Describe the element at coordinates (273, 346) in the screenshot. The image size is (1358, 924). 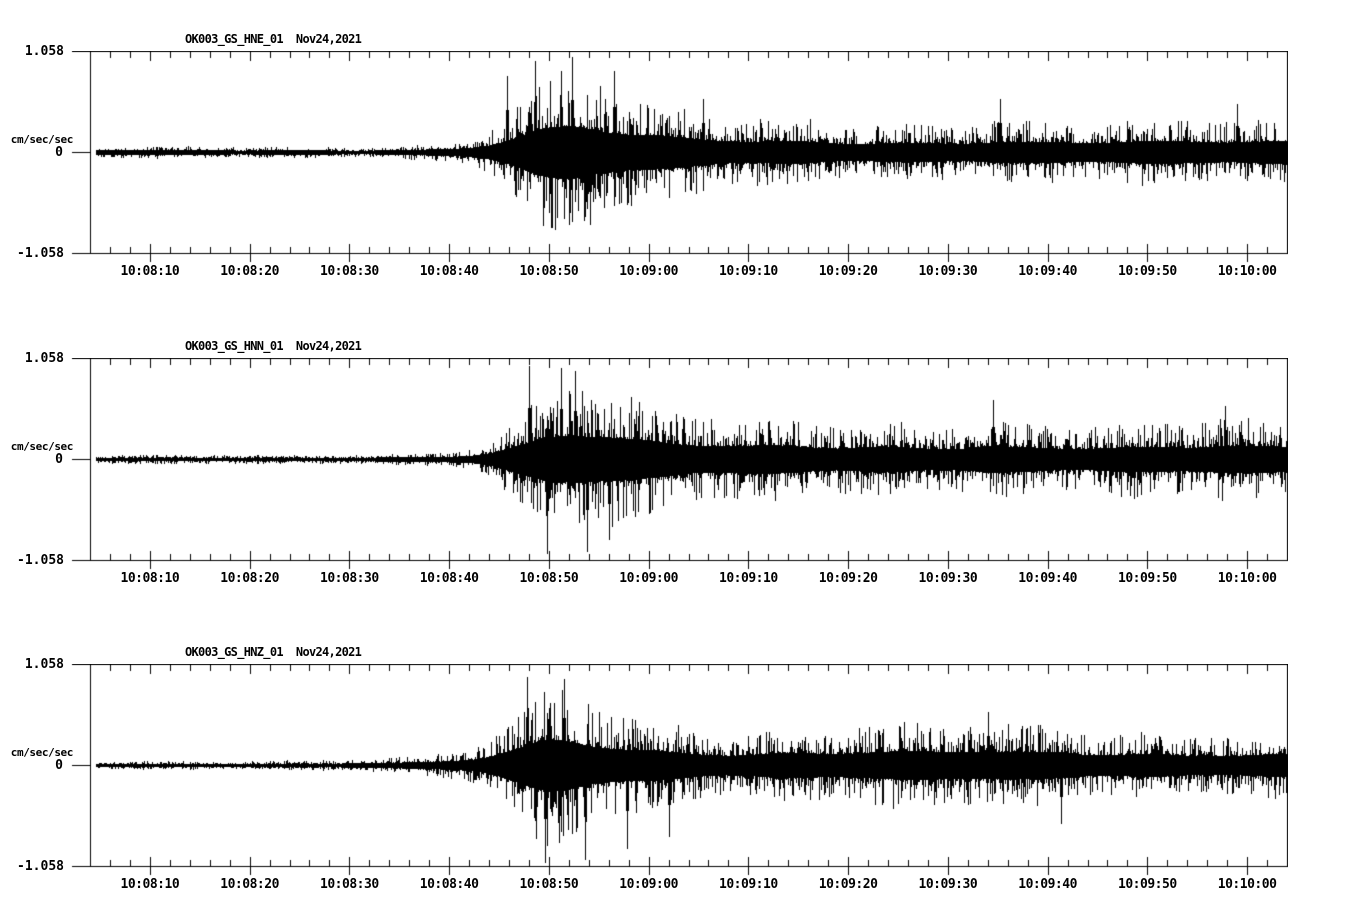
I see `panel-title-hnn: OK003_GS_HNN_01 Nov24,2021` at that location.